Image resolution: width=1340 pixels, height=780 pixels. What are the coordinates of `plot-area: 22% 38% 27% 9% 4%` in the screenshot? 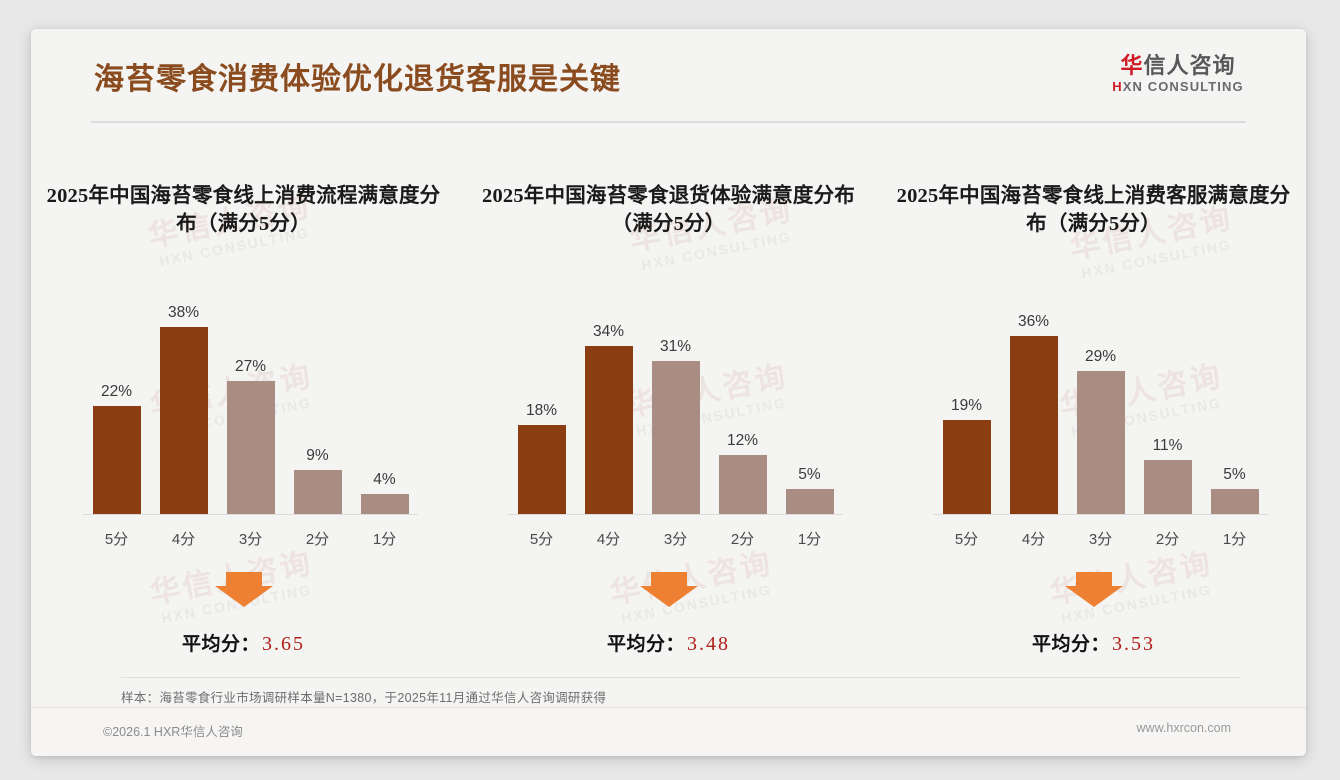 It's located at (250, 406).